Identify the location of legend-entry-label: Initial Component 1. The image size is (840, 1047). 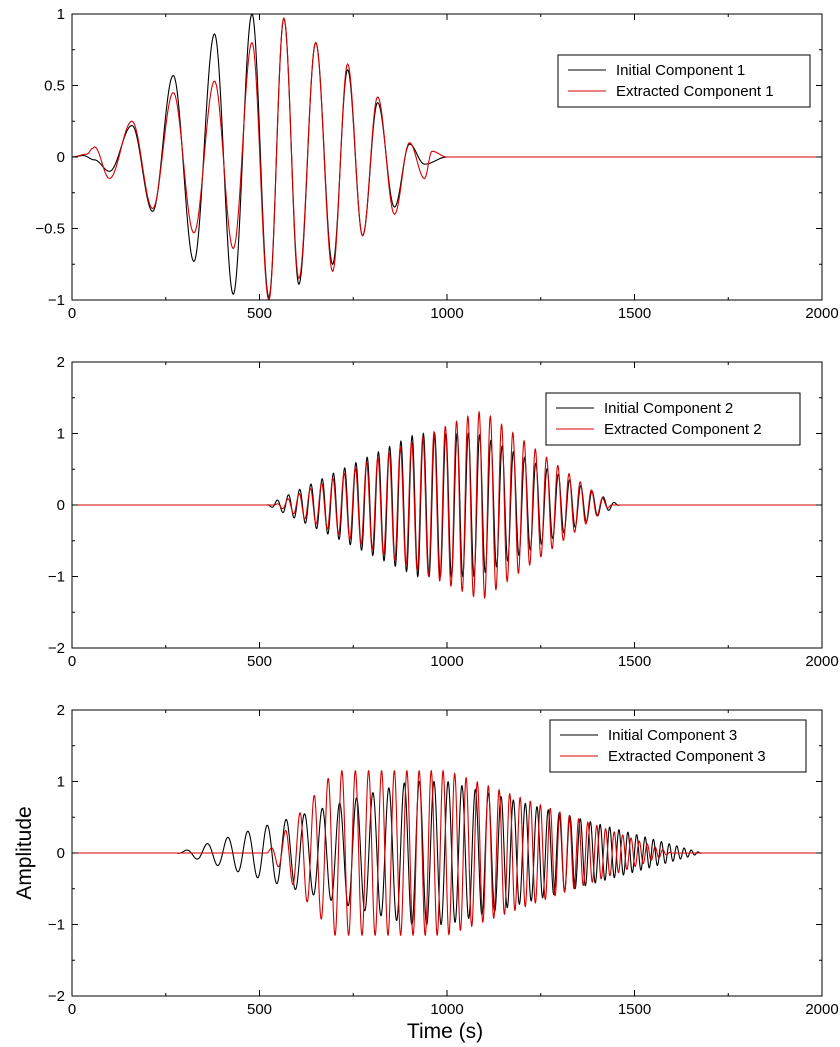
(680, 70).